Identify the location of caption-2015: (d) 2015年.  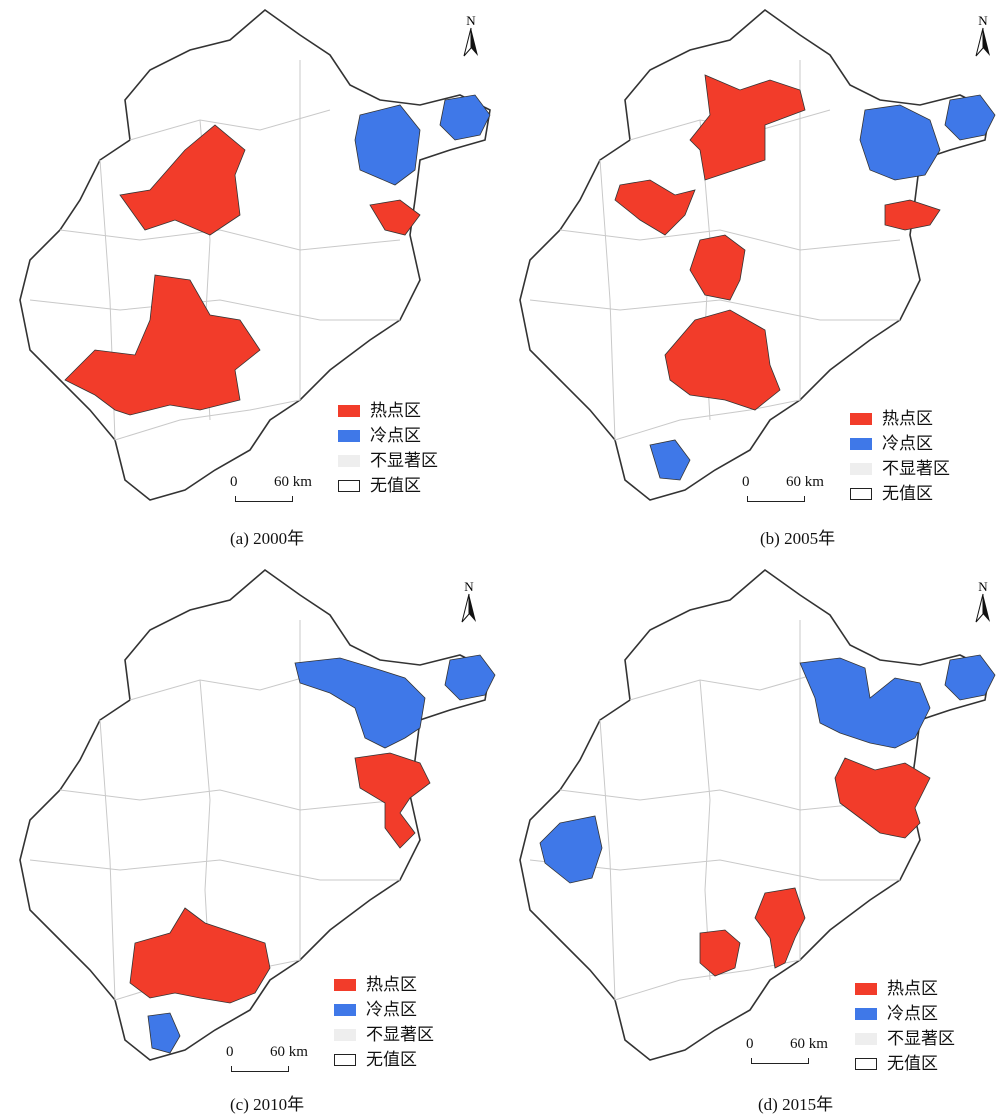
(796, 1104).